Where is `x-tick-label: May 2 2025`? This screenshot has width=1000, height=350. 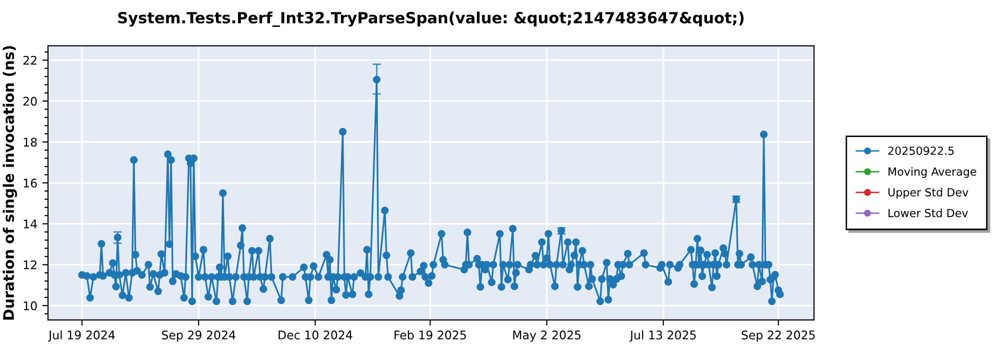 x-tick-label: May 2 2025 is located at coordinates (546, 336).